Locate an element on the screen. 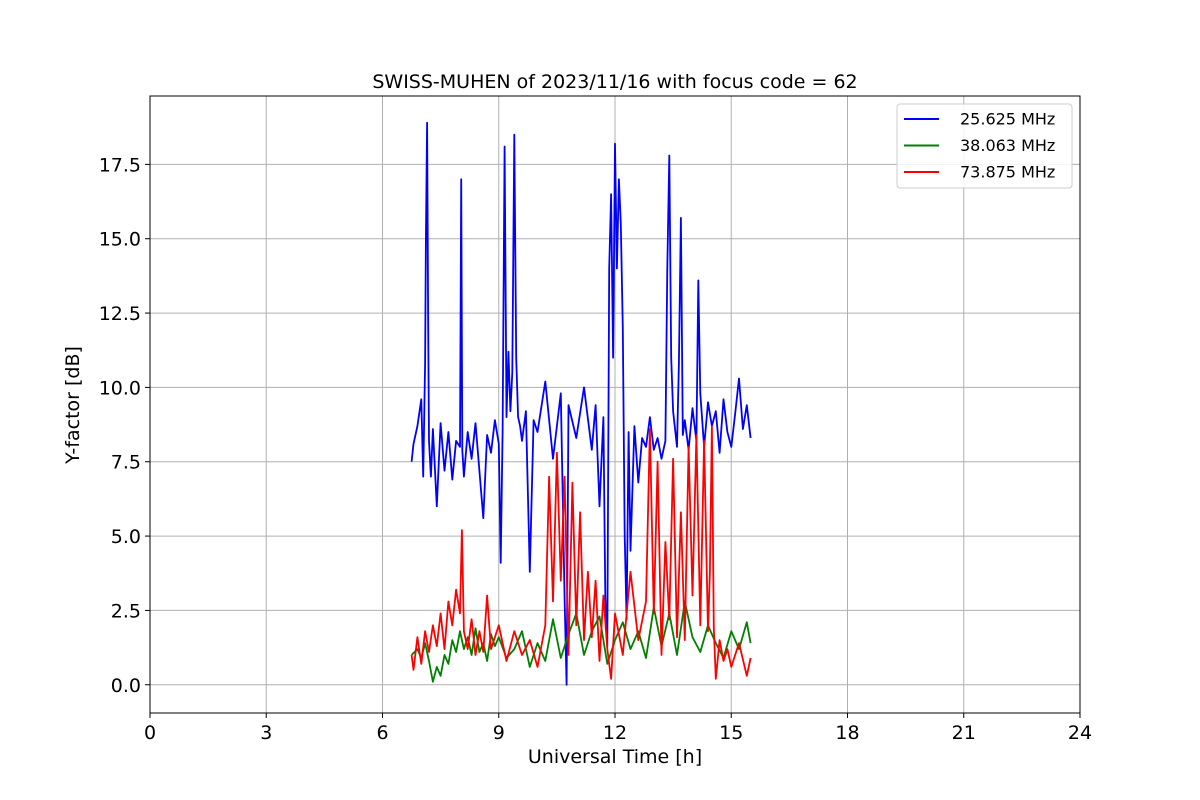  legend-box is located at coordinates (984, 146).